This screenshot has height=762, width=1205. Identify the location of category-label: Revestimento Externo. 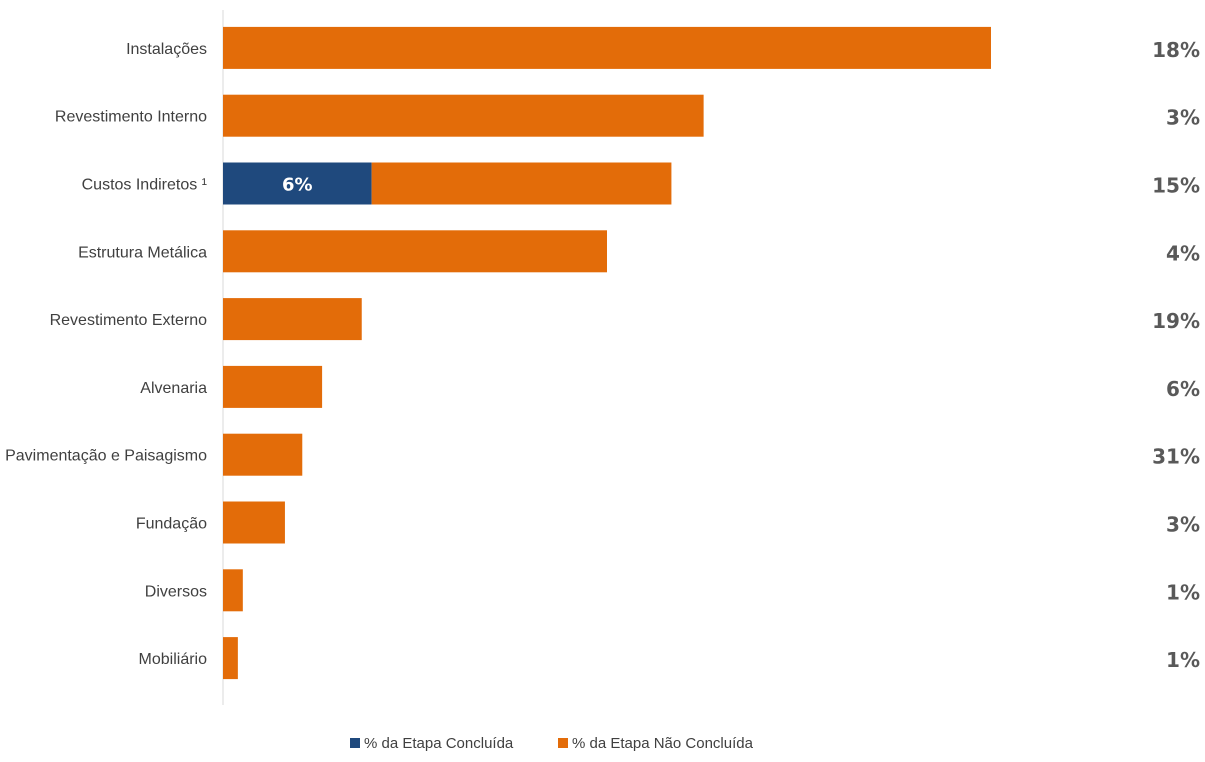
(129, 320).